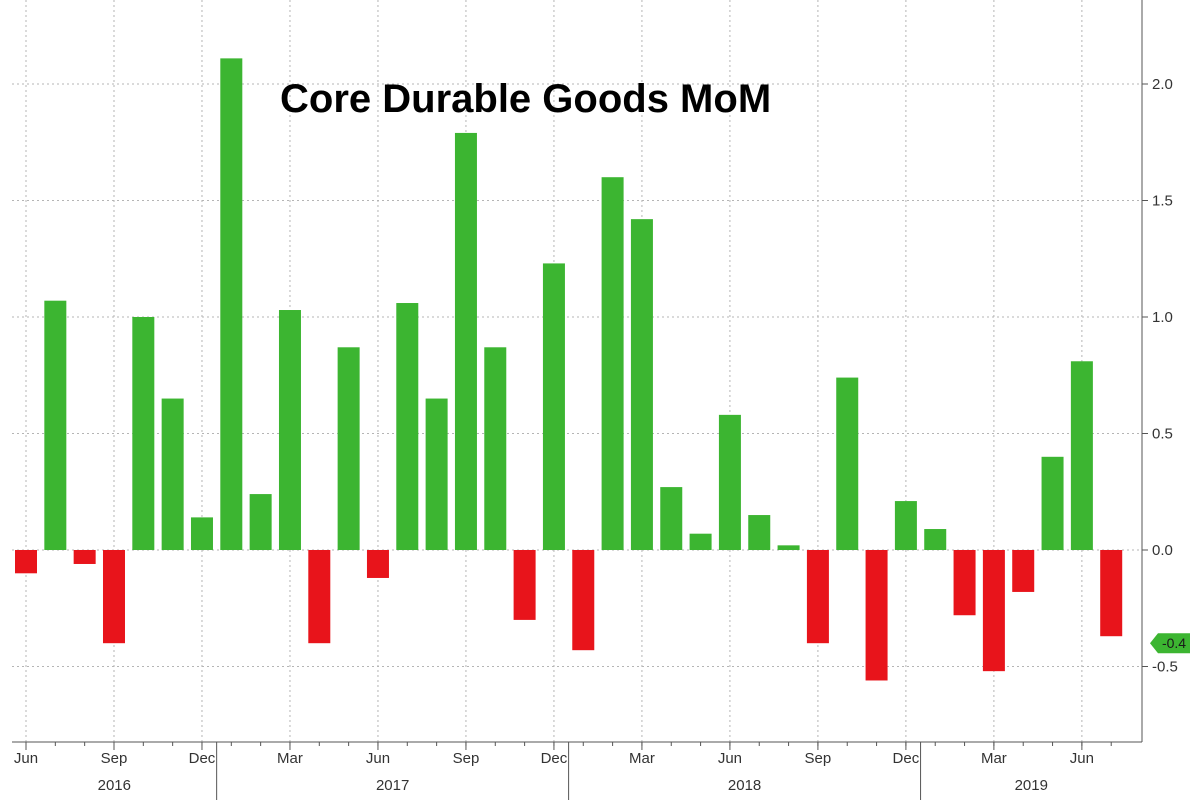 The width and height of the screenshot is (1200, 800). What do you see at coordinates (1162, 550) in the screenshot?
I see `y-tick-label: 0.0` at bounding box center [1162, 550].